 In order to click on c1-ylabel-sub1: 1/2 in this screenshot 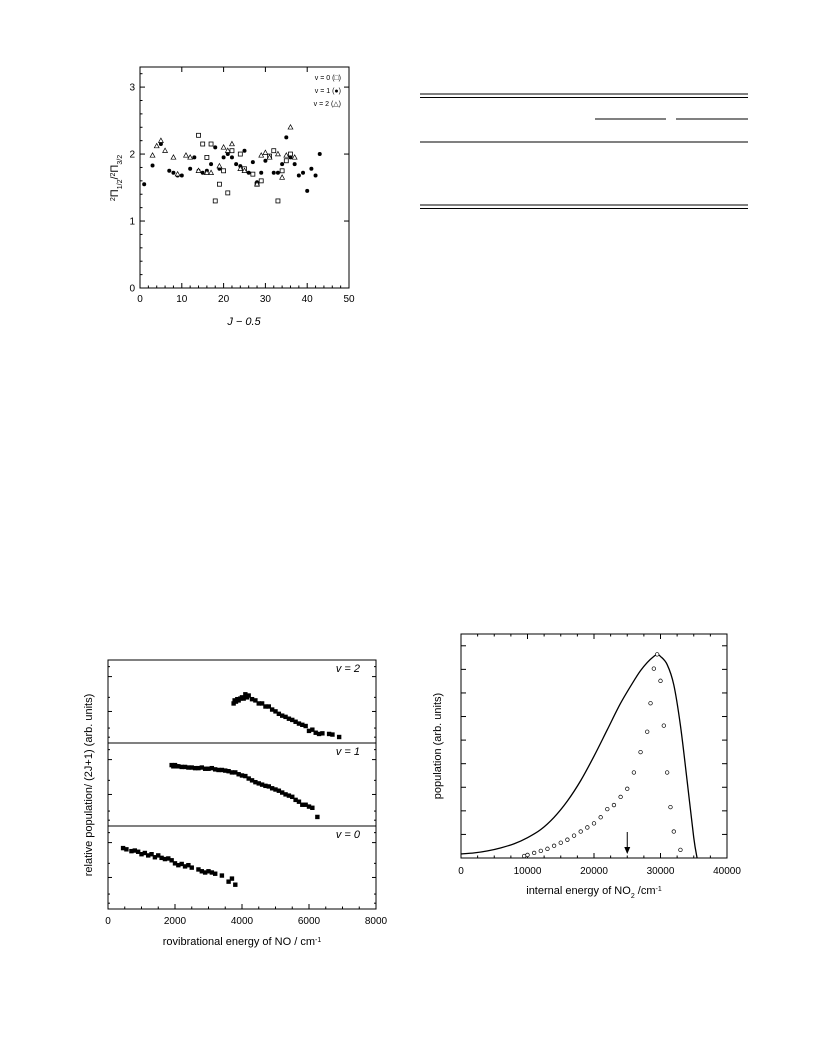, I will do `click(120, 184)`.